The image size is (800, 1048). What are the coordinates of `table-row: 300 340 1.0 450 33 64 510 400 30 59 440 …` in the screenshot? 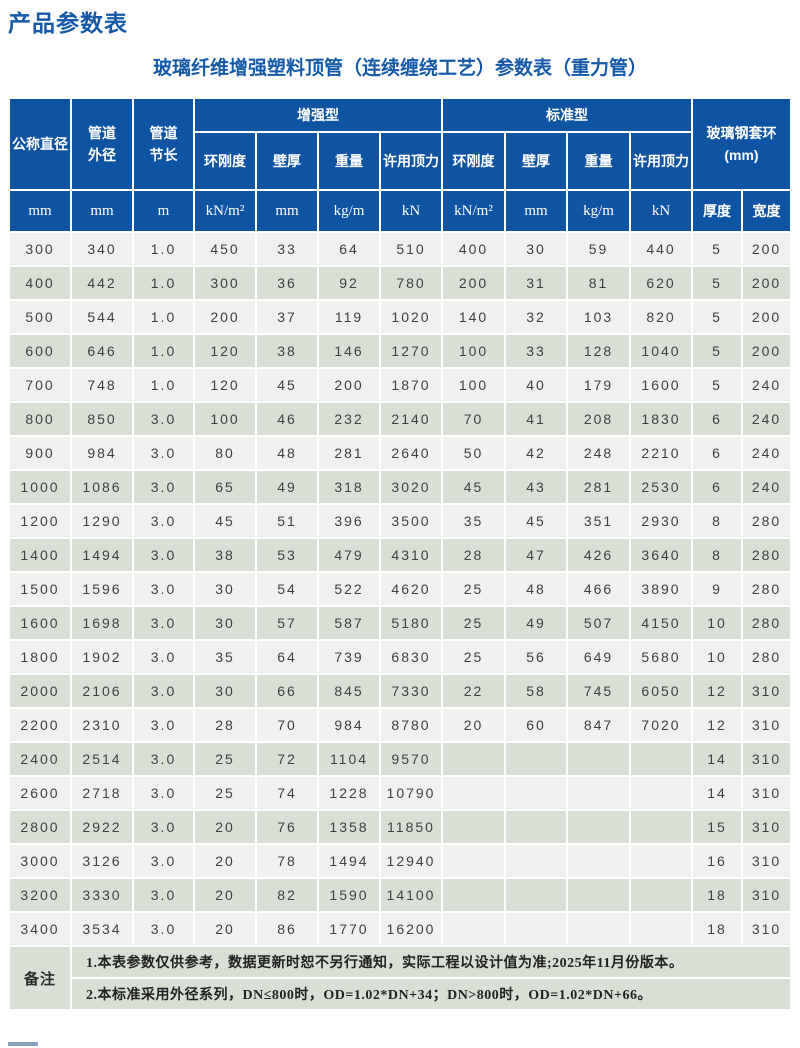 It's located at (400, 249).